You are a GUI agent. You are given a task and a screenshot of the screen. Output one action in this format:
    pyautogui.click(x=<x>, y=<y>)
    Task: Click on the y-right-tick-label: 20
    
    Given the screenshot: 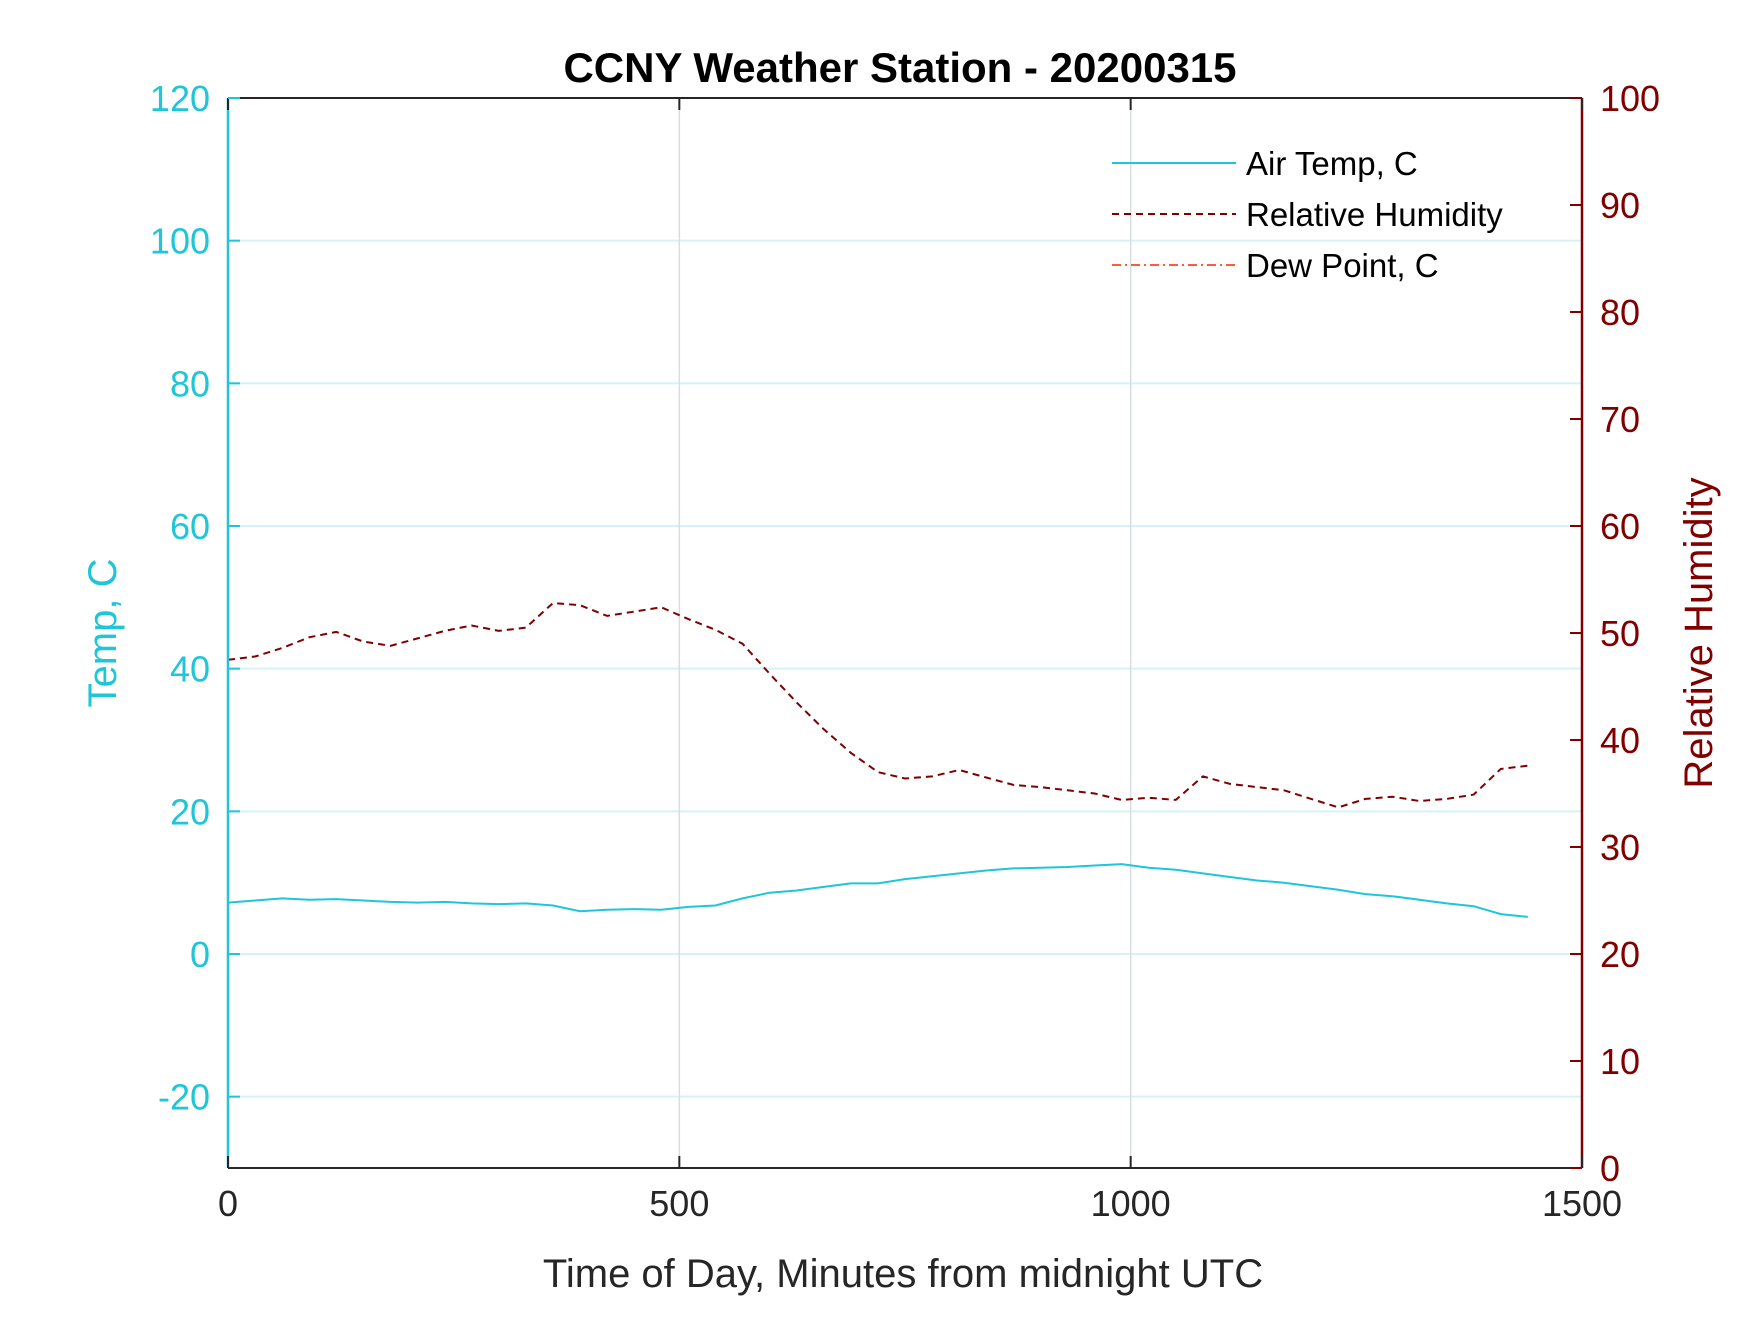 What is the action you would take?
    pyautogui.click(x=1620, y=954)
    